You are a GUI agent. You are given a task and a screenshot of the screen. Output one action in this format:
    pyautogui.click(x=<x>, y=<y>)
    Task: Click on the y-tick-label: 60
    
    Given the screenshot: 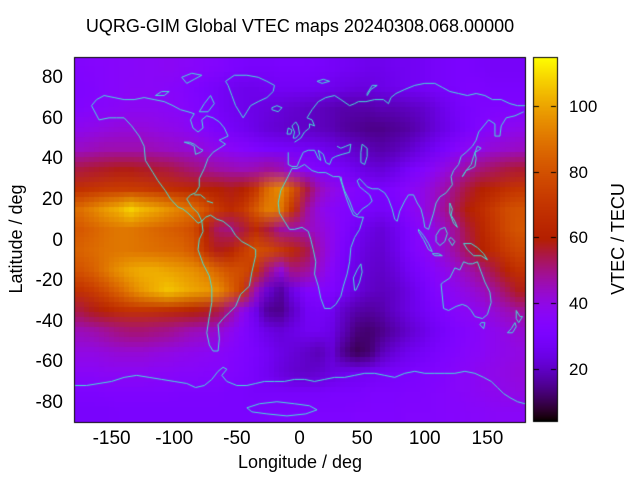 What is the action you would take?
    pyautogui.click(x=52, y=118)
    